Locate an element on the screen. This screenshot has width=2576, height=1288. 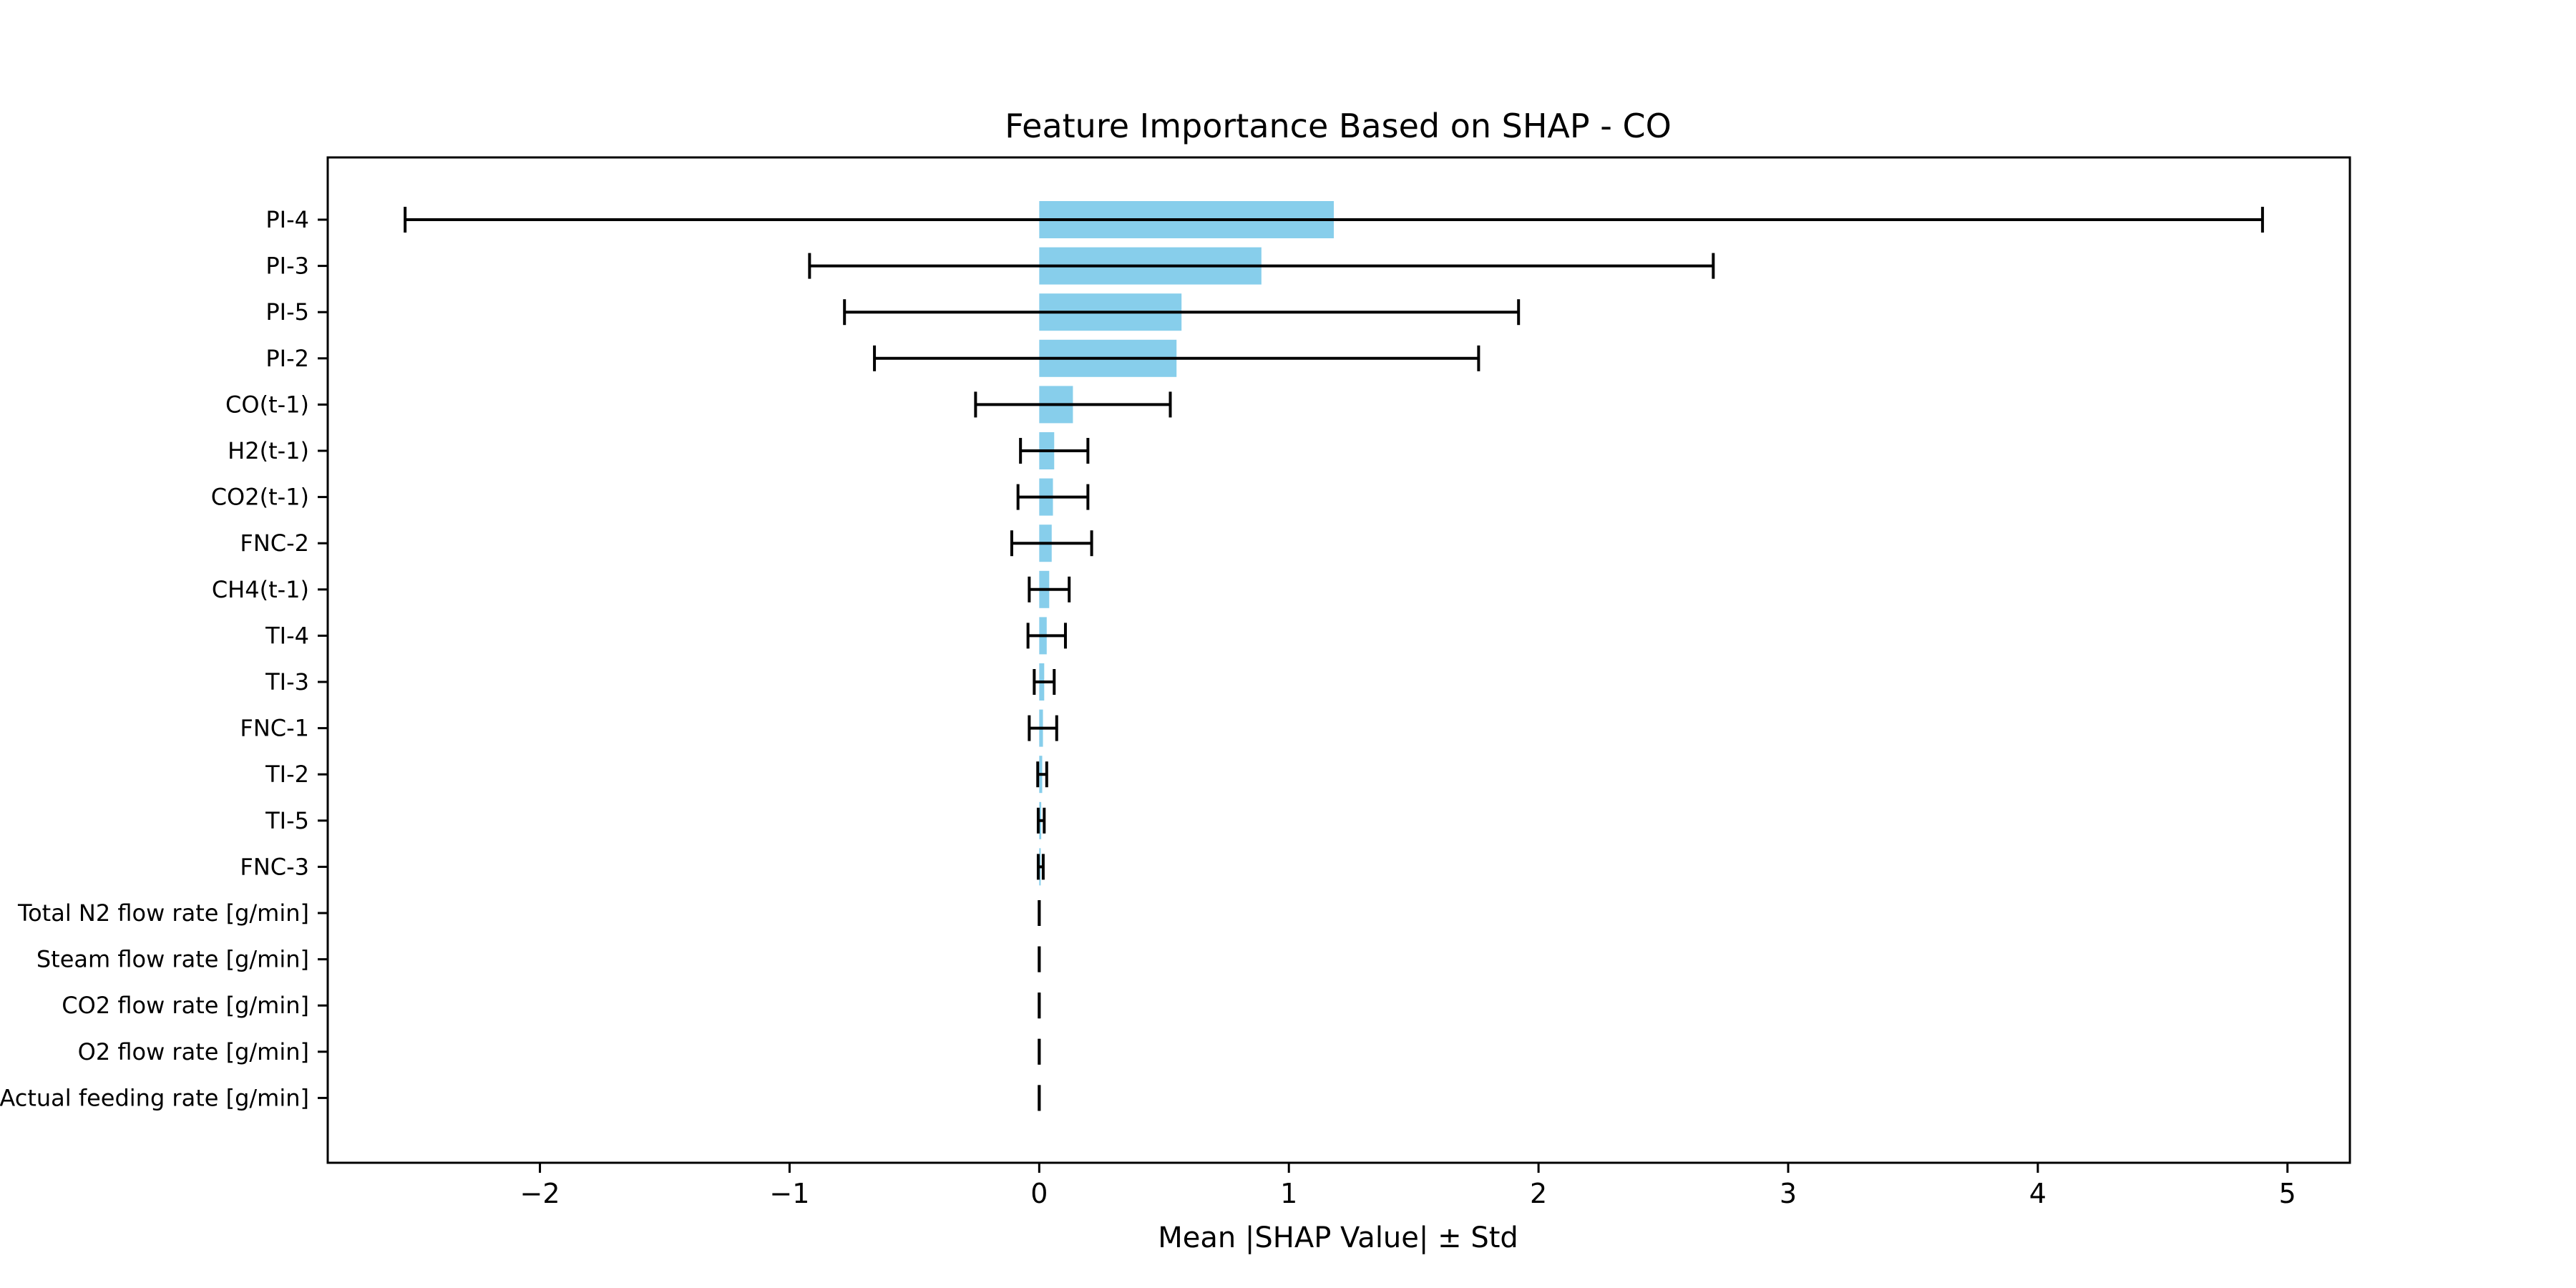
y-tick-label: TI-3 is located at coordinates (287, 682).